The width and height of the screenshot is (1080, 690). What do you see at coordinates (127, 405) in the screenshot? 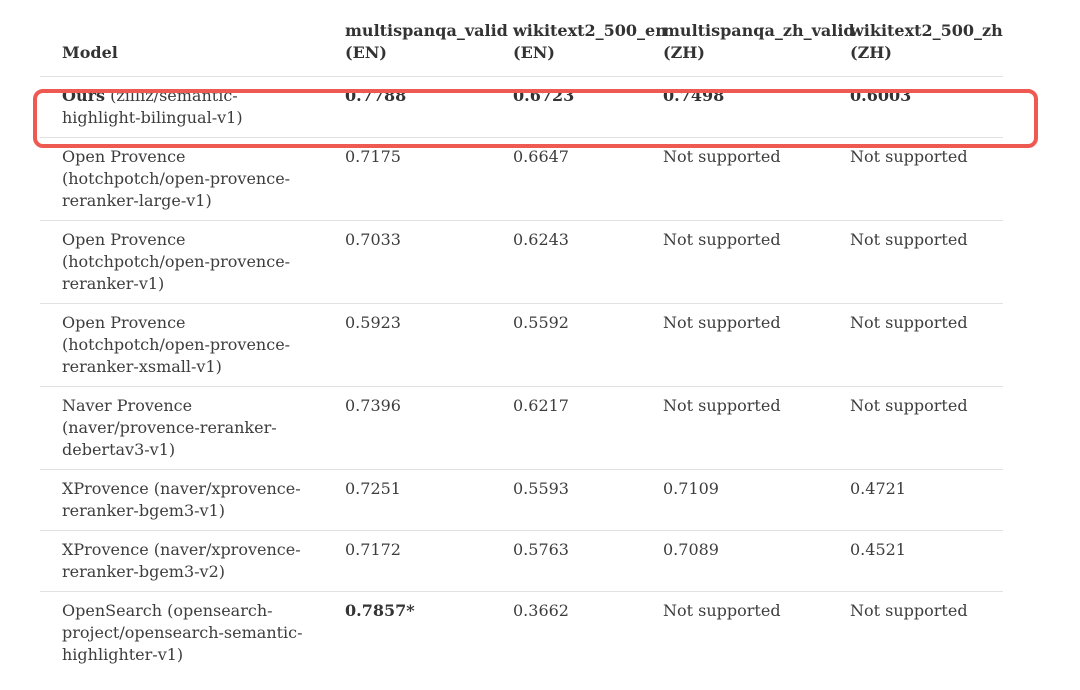
I see `model-name: Naver Provence` at bounding box center [127, 405].